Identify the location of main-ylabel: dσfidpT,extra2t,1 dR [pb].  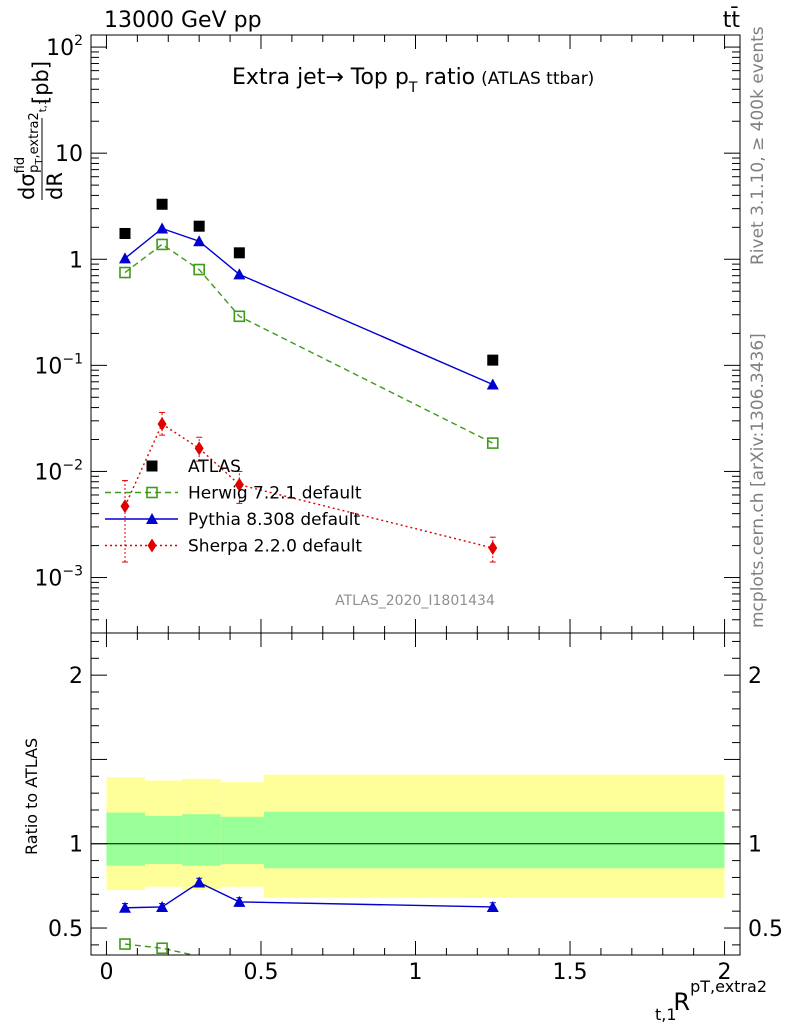
(40, 130).